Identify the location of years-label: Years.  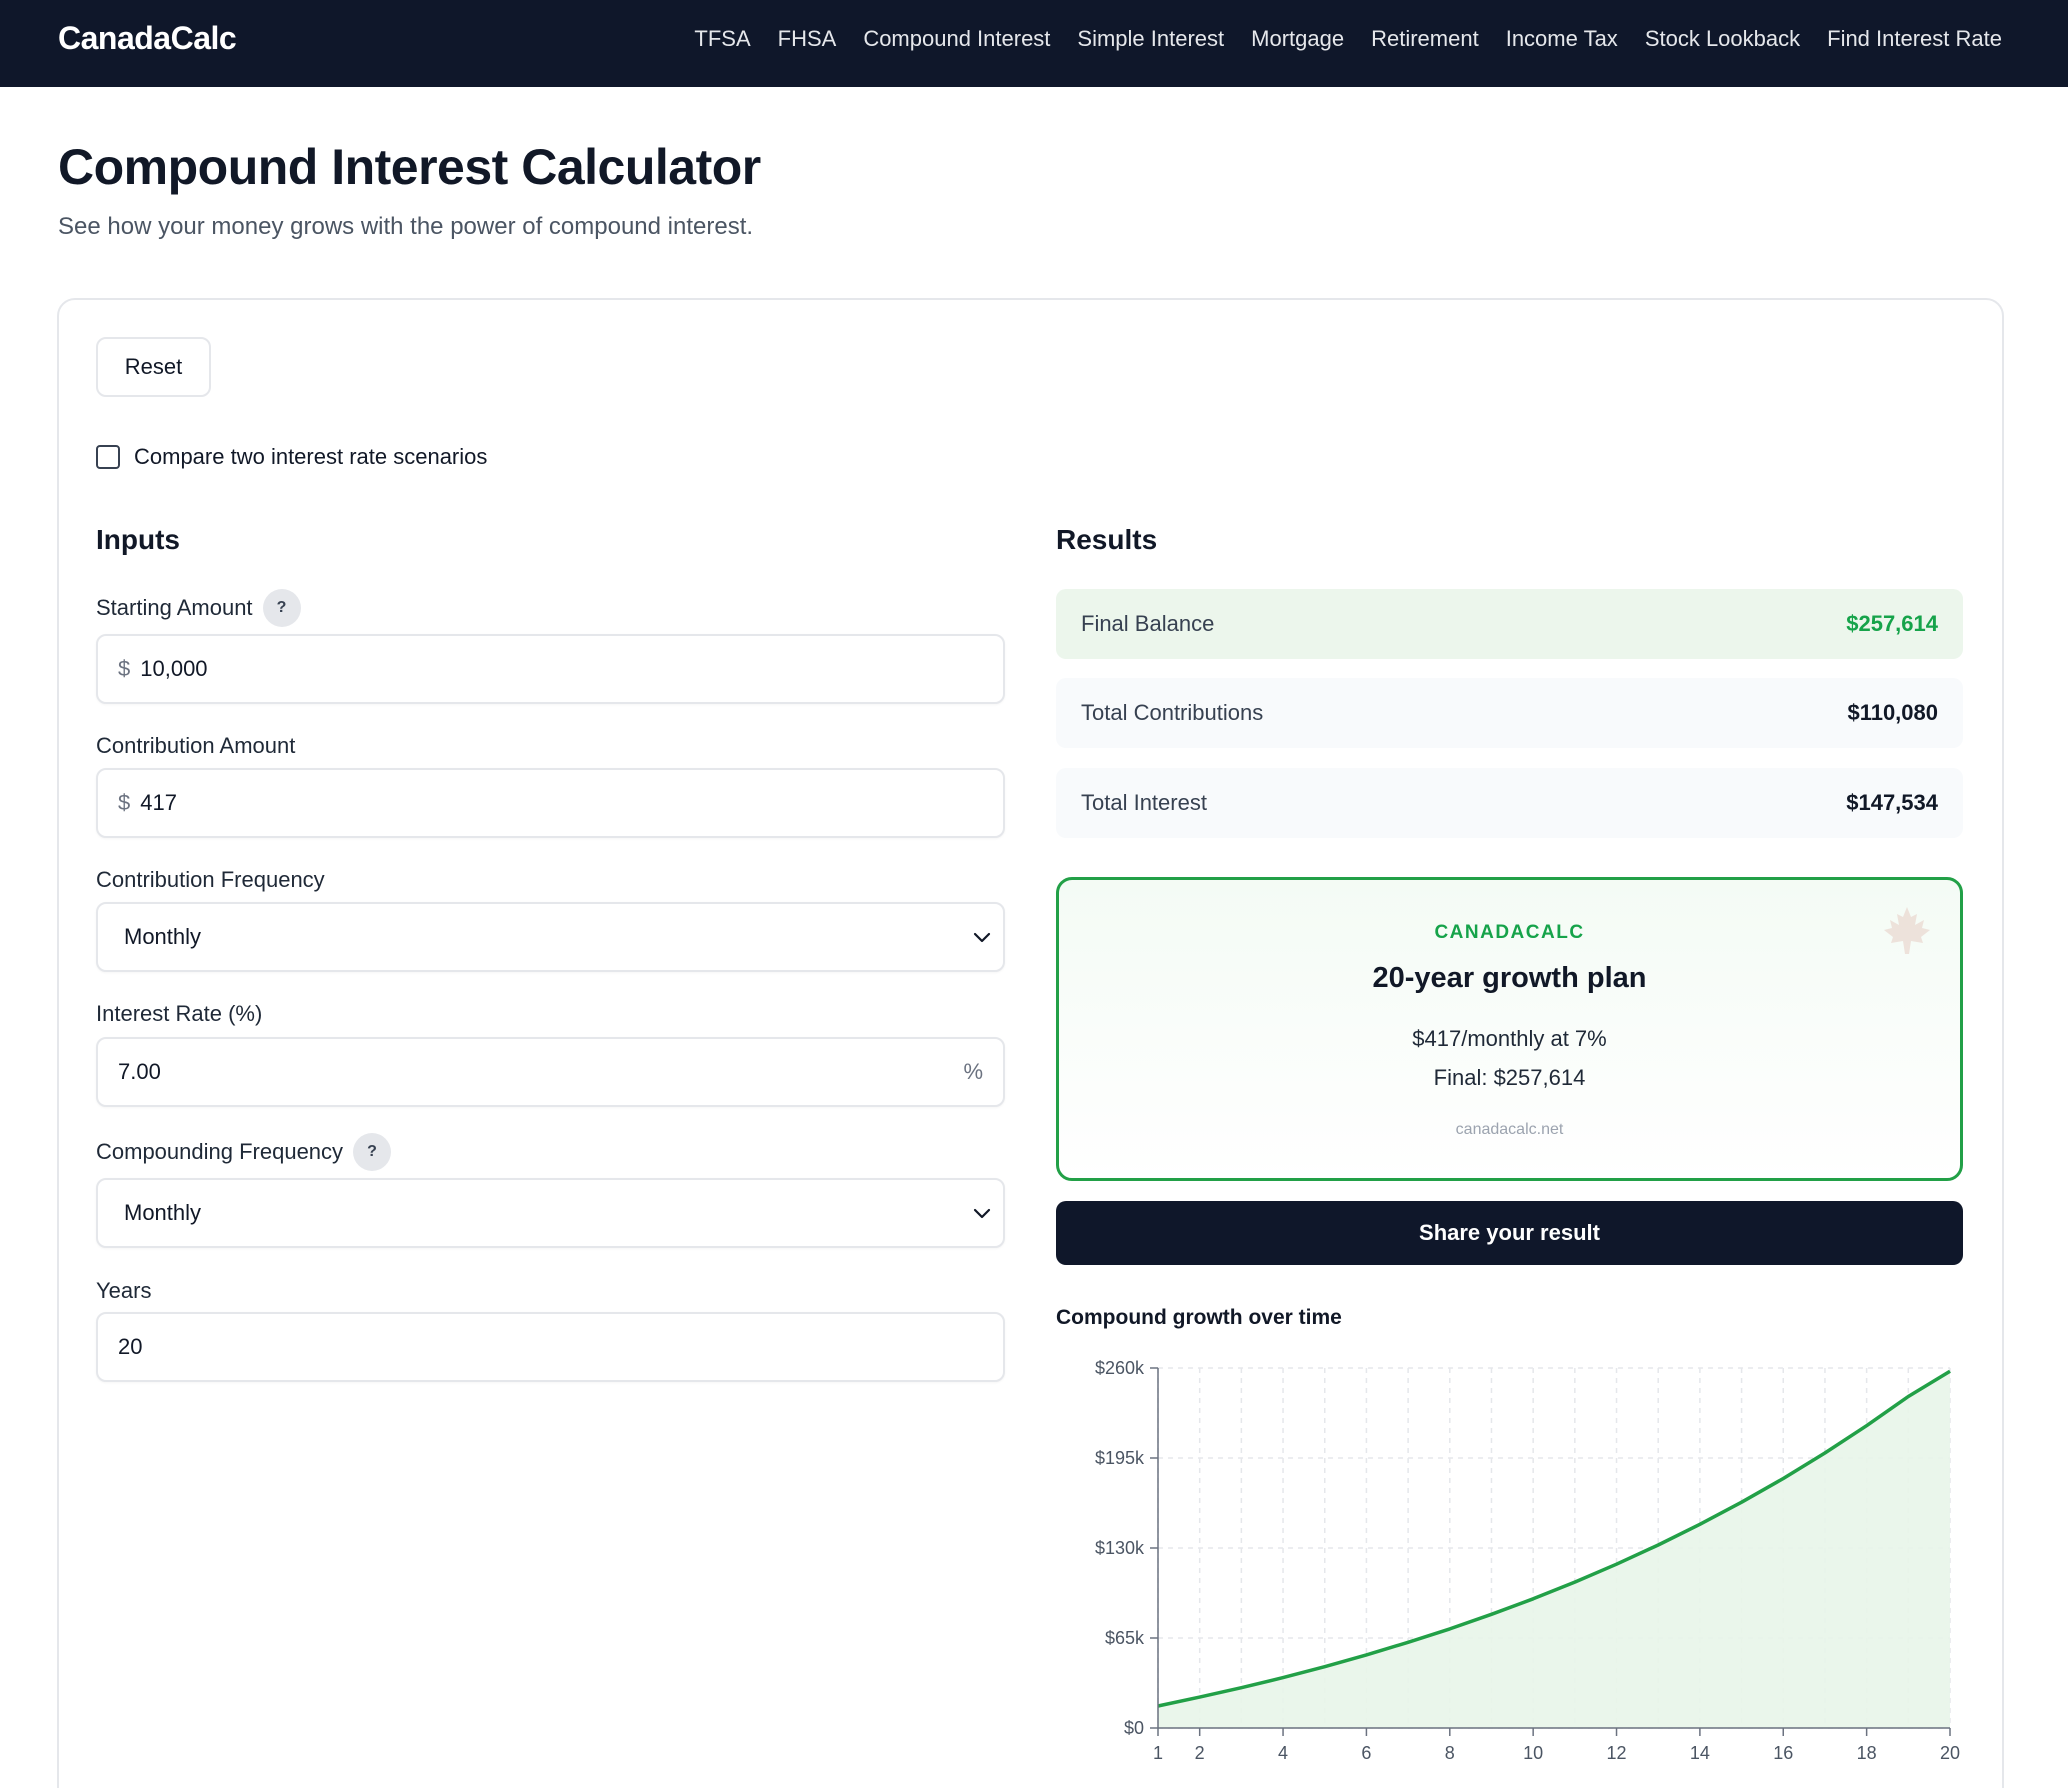
(123, 1291).